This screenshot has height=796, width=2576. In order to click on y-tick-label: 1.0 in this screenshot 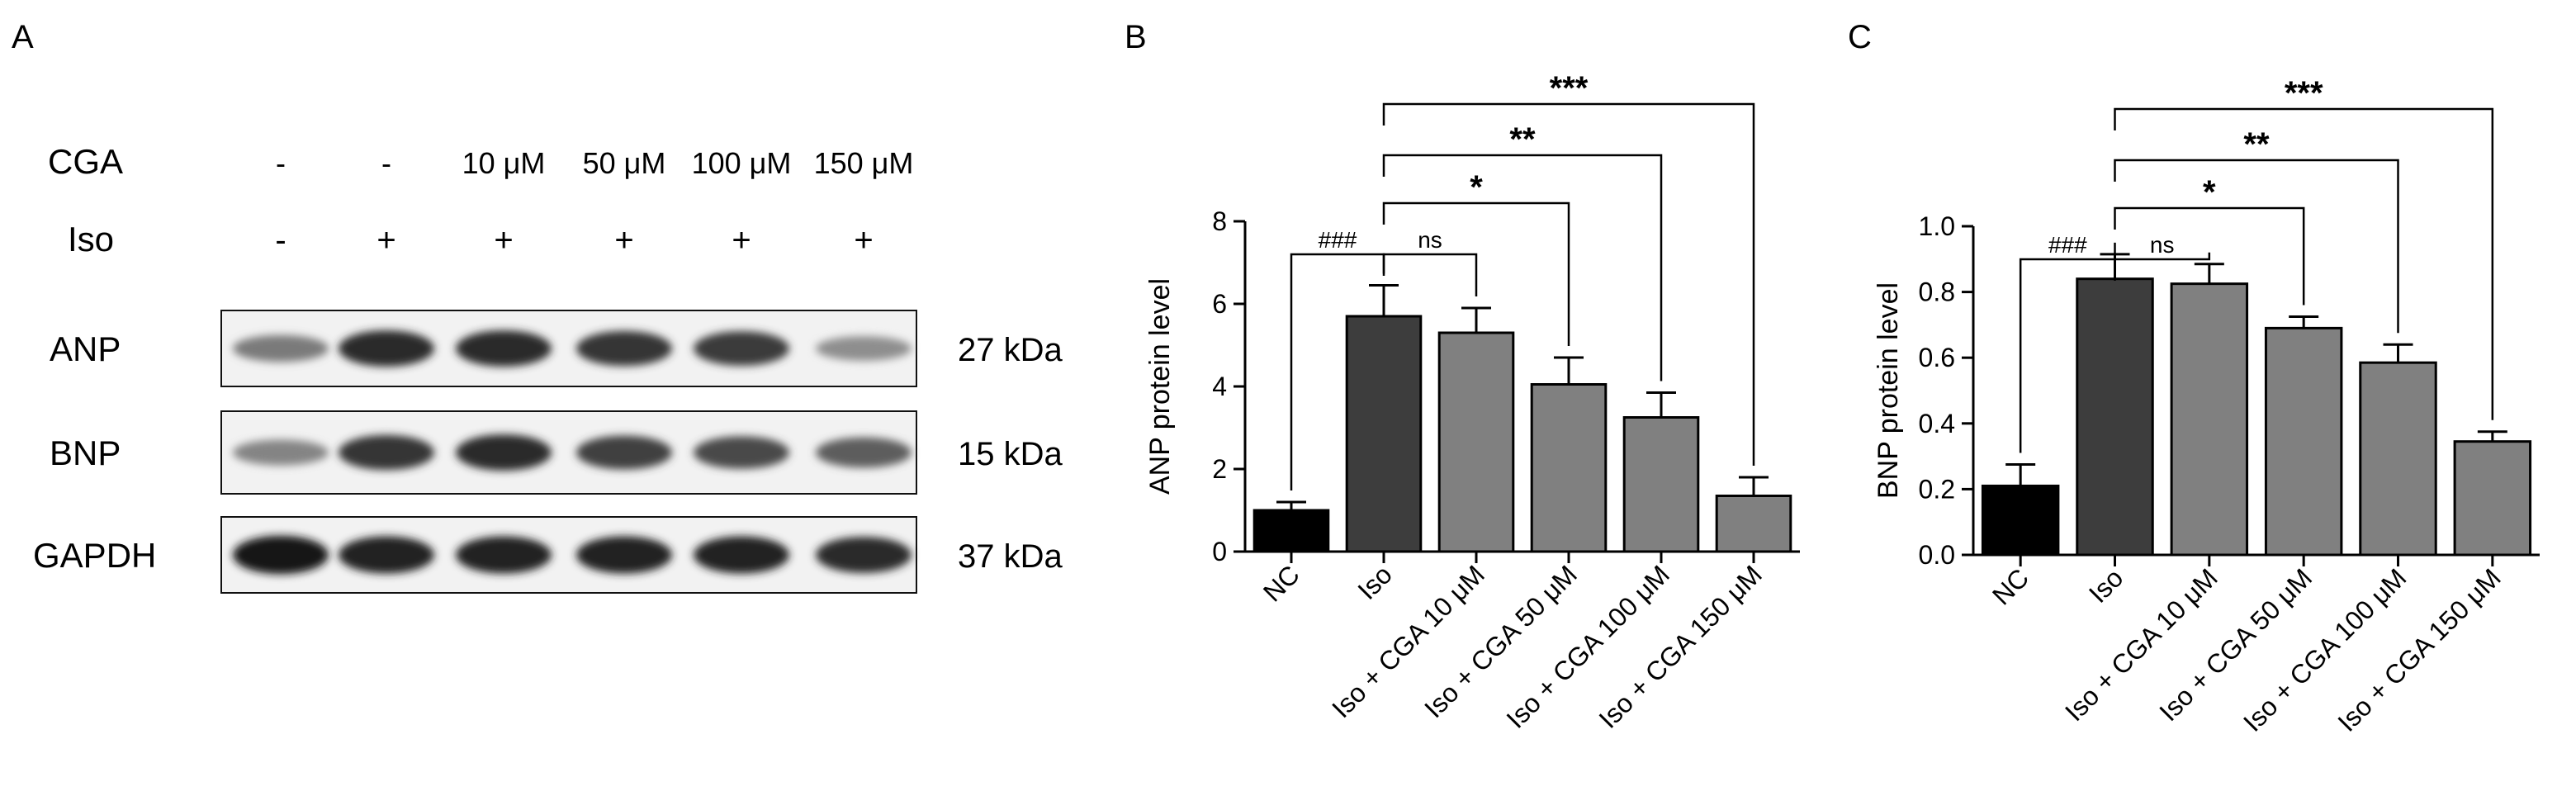, I will do `click(1937, 226)`.